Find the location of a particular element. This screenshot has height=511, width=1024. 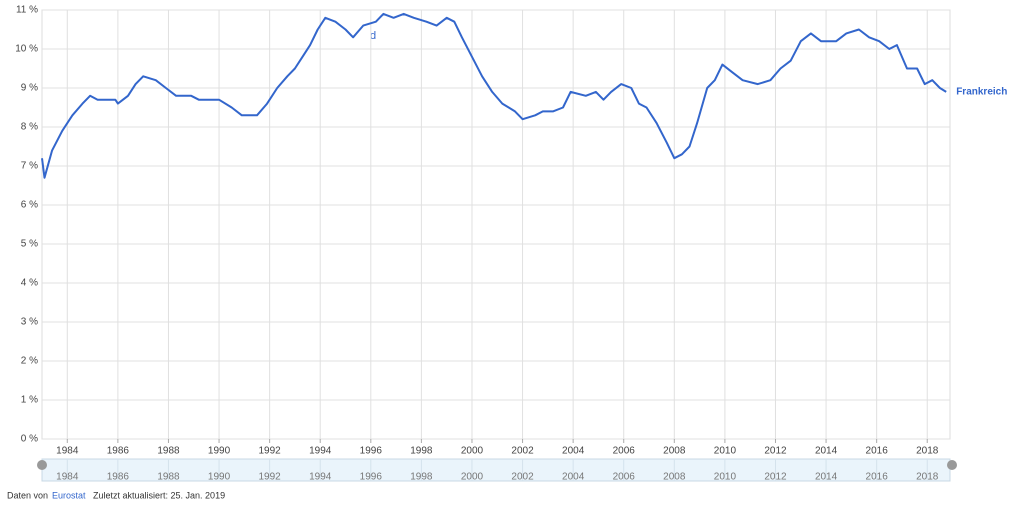

navigator-label: 2014 is located at coordinates (826, 477).